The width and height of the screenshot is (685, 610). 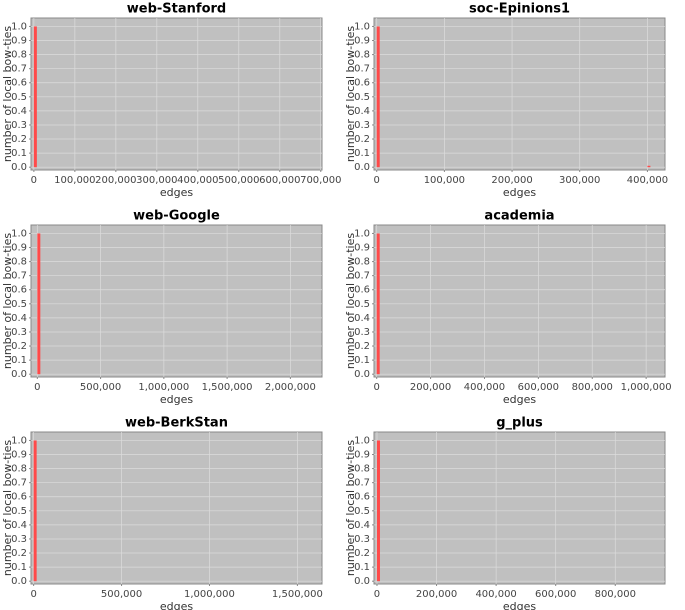 What do you see at coordinates (519, 423) in the screenshot?
I see `chart-title: g_plus` at bounding box center [519, 423].